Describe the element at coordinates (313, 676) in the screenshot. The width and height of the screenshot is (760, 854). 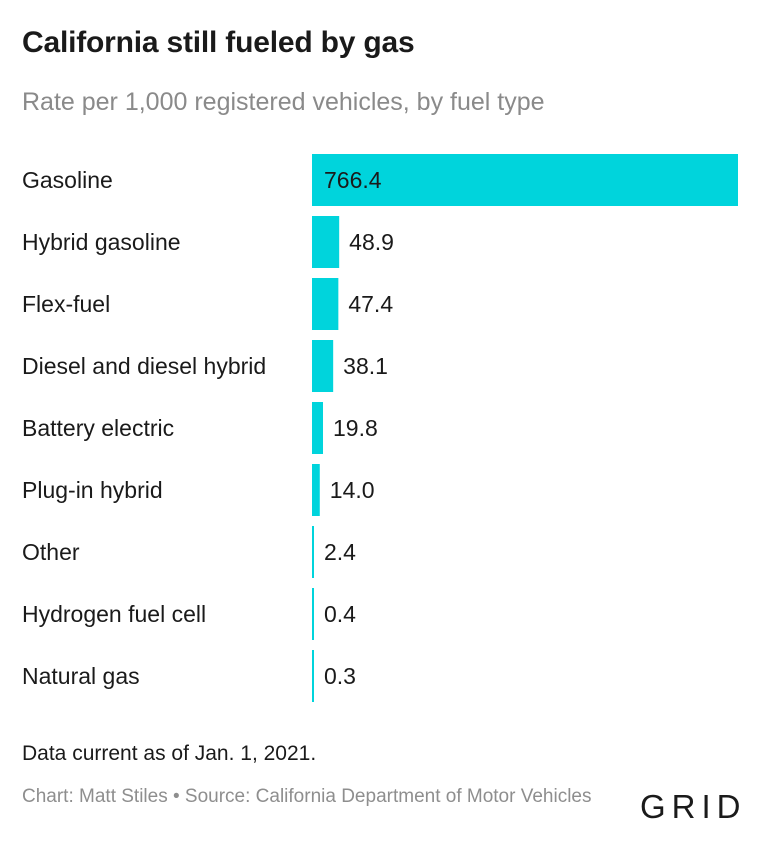
I see `bar-natural-gas` at that location.